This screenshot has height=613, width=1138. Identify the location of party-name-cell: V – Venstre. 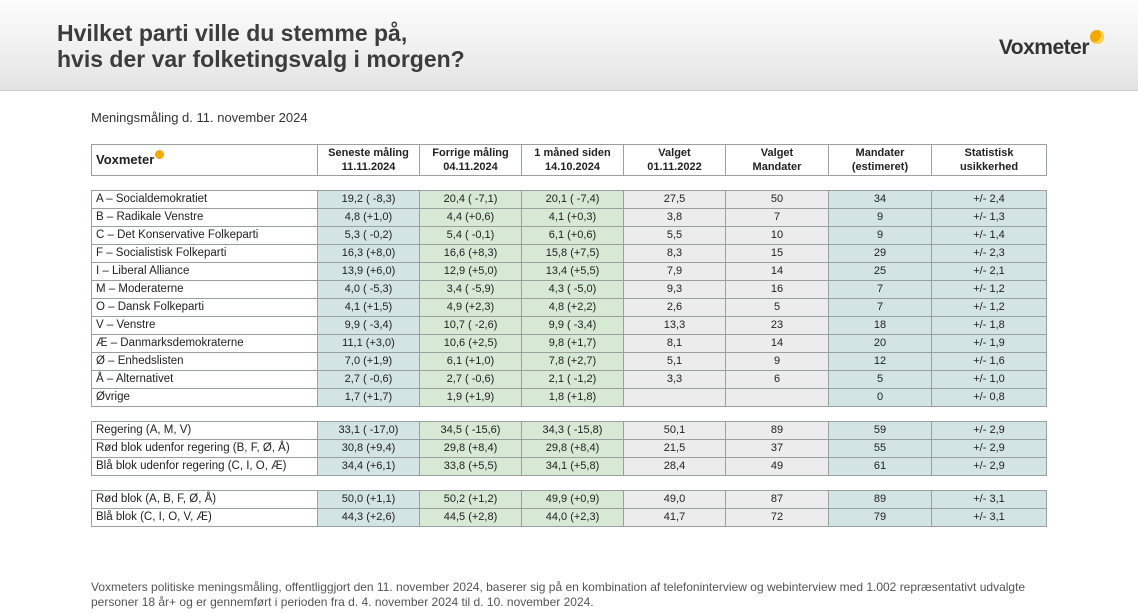
(204, 325).